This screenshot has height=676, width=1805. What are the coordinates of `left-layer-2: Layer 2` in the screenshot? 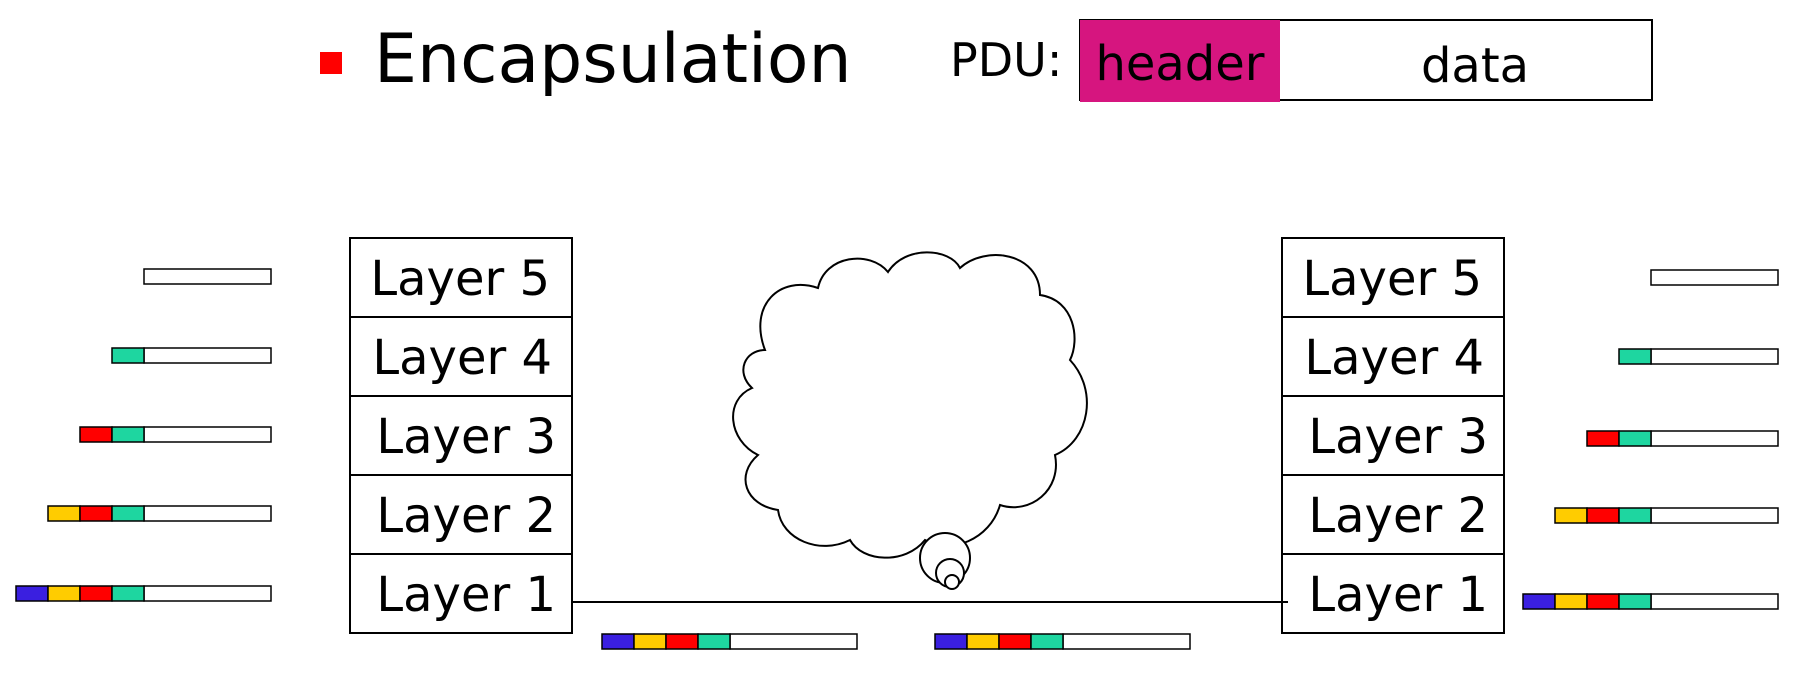 It's located at (466, 516).